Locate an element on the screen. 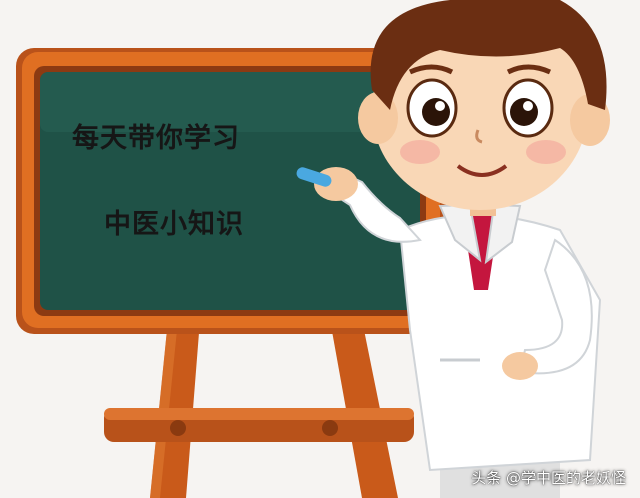  board-line-1: 每天带你学习 is located at coordinates (156, 138).